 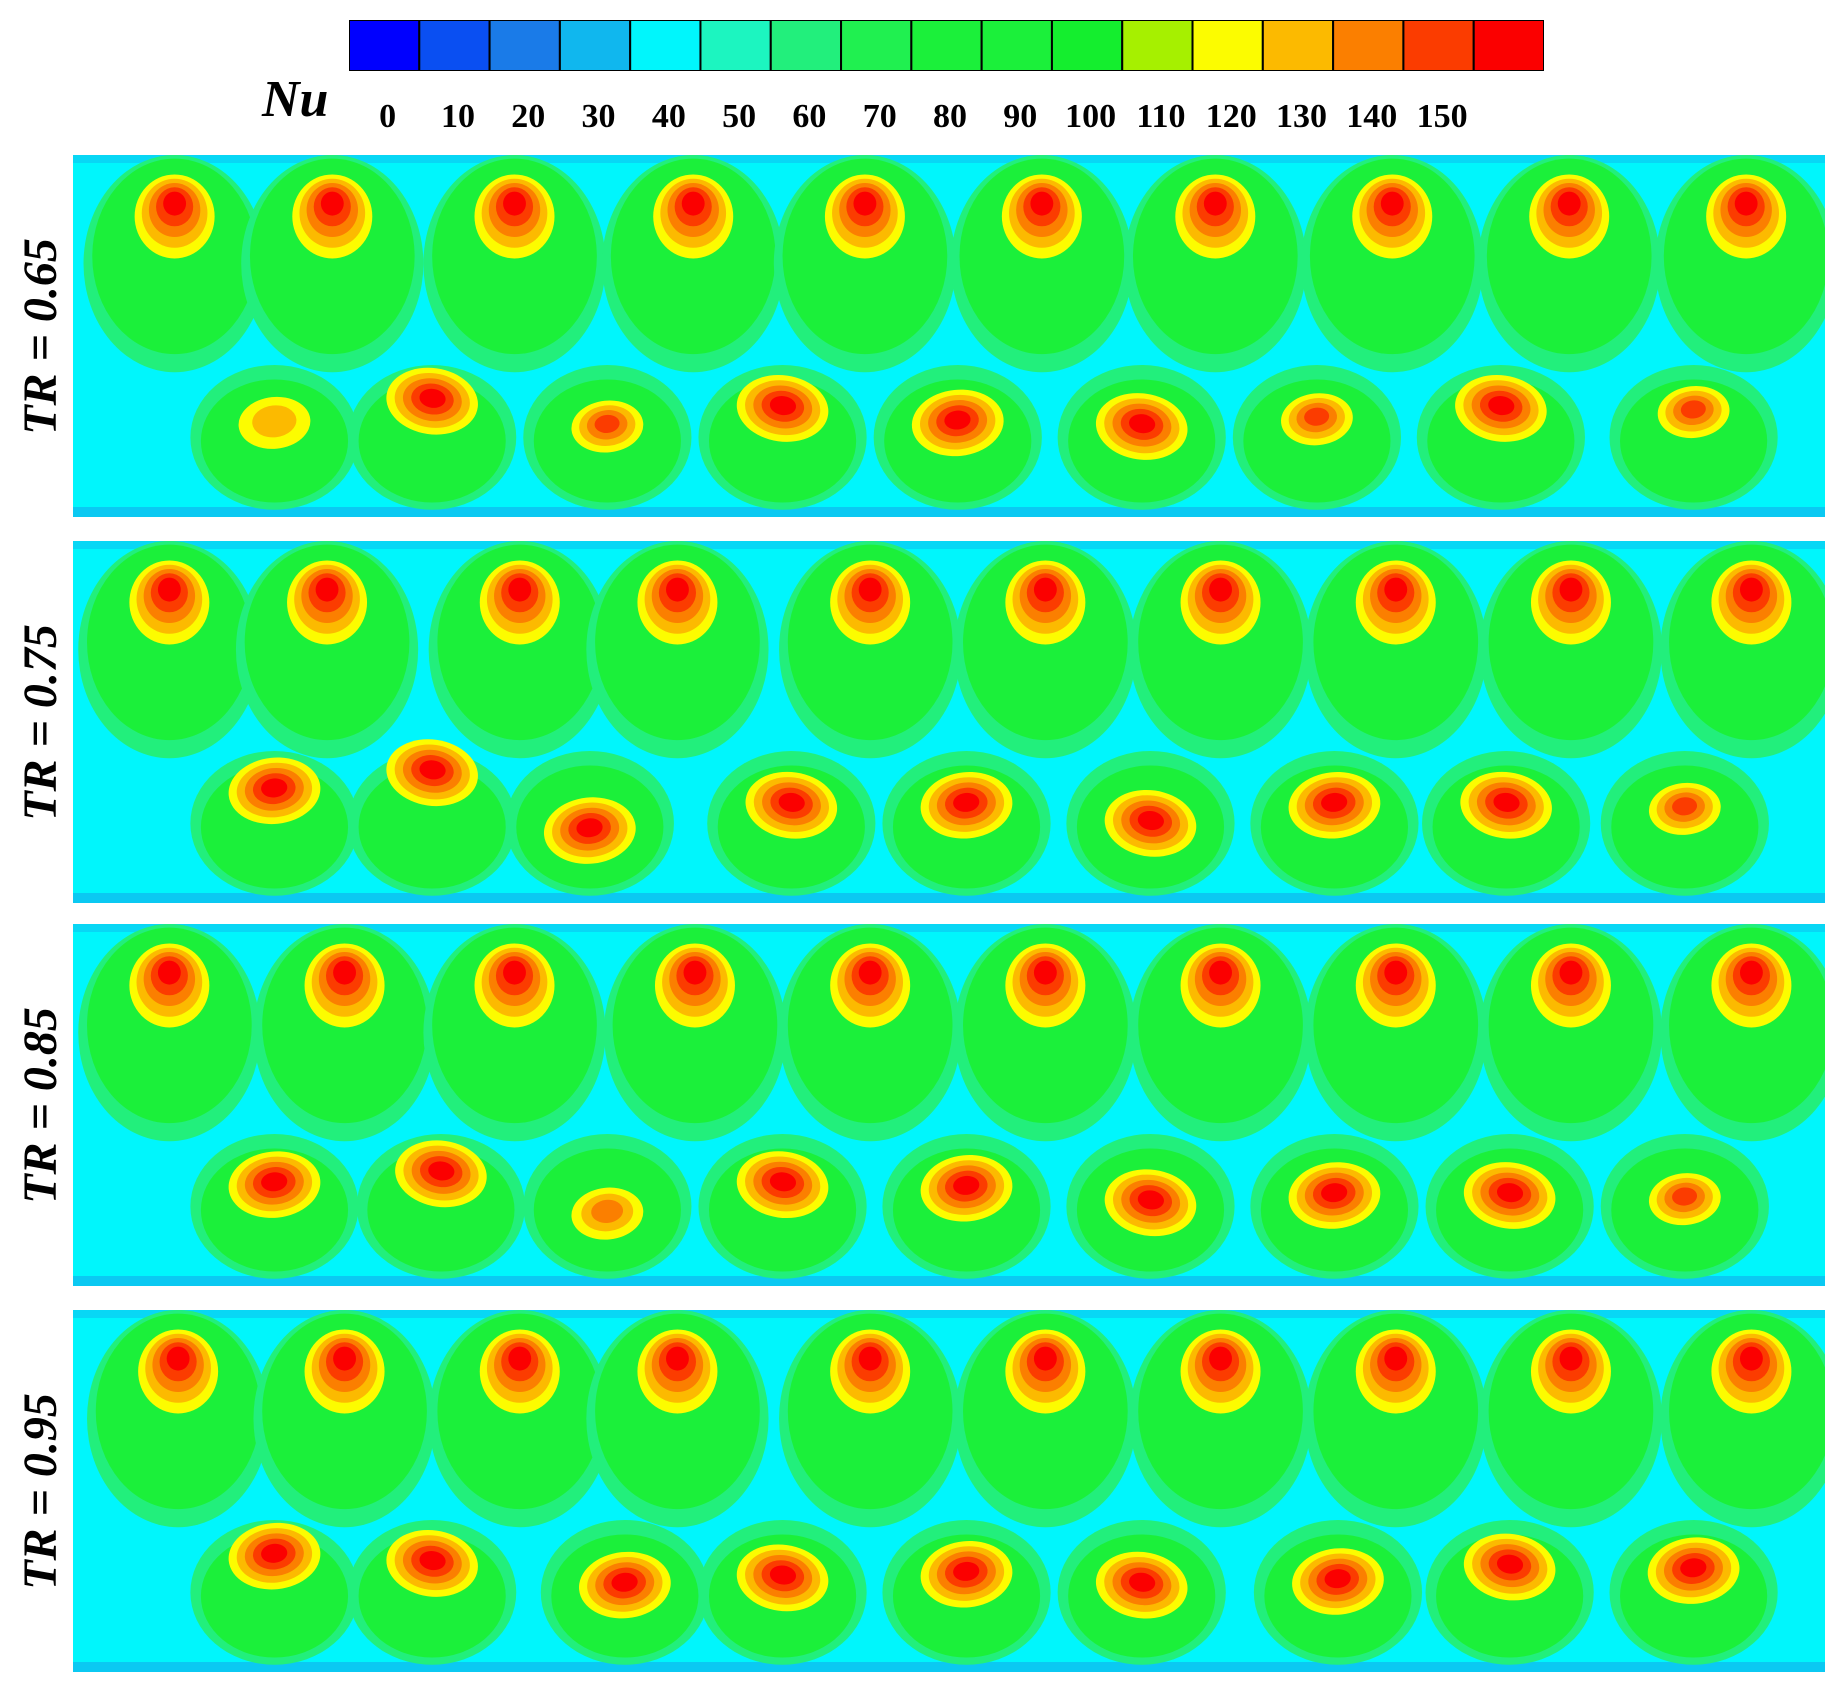 I want to click on colorbar-tick-label: 100, so click(x=1091, y=116).